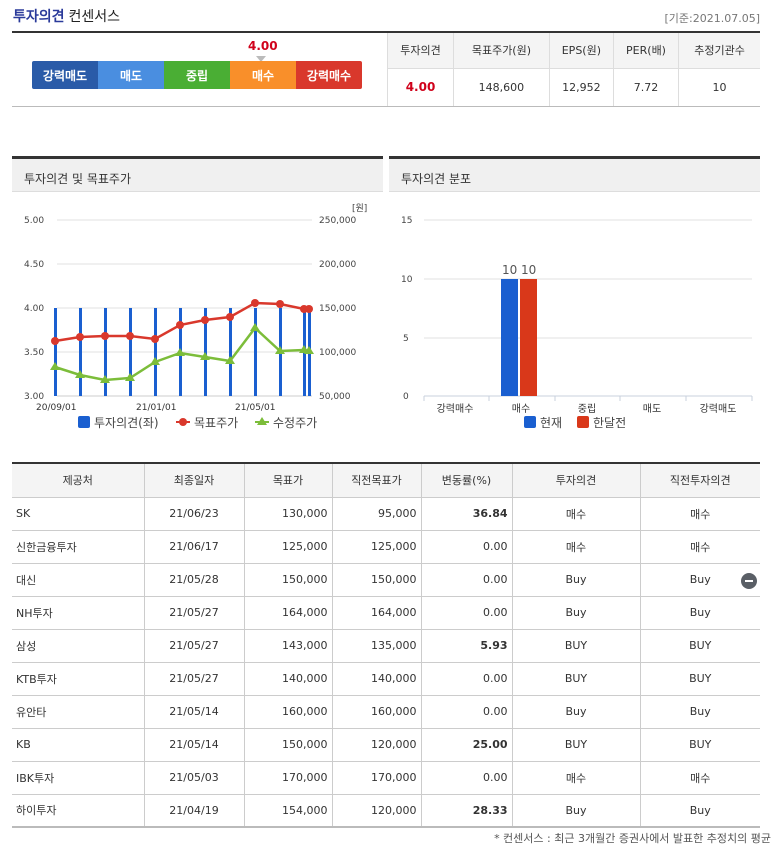 This screenshot has width=771, height=850. I want to click on prev-opinion: 매수, so click(699, 514).